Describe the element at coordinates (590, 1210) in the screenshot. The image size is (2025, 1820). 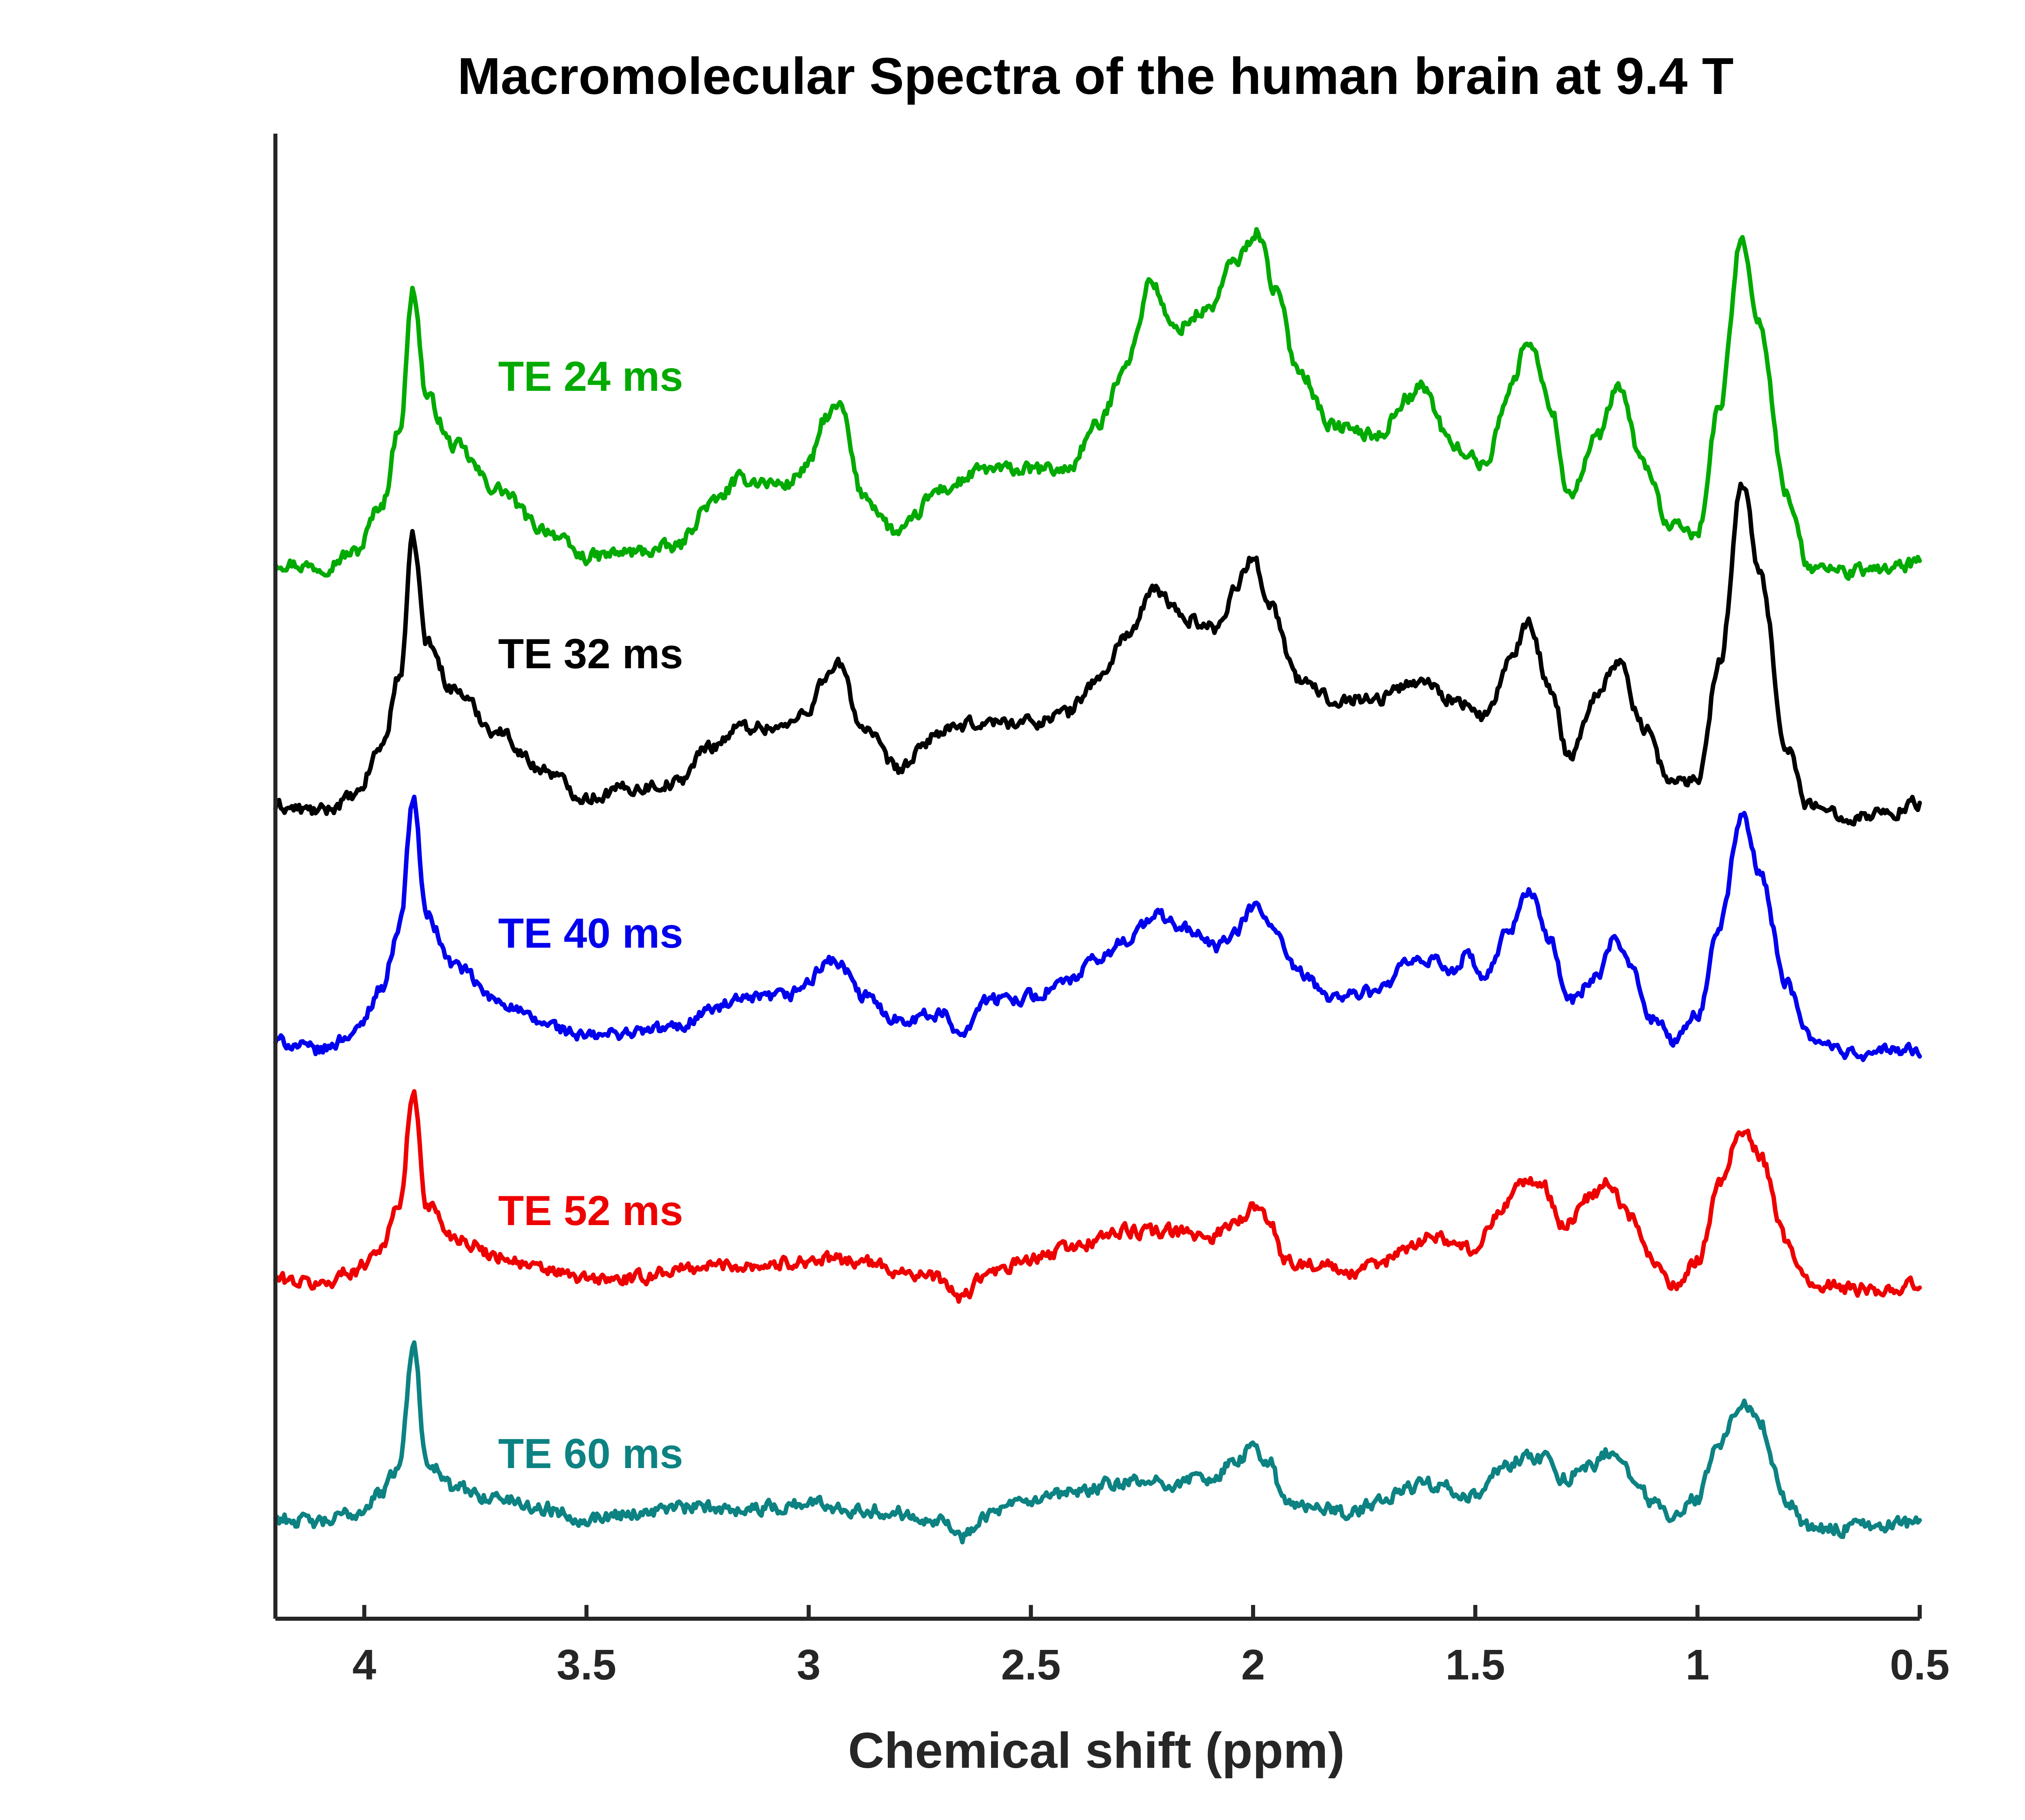
I see `series-label-4: TE 52 ms` at that location.